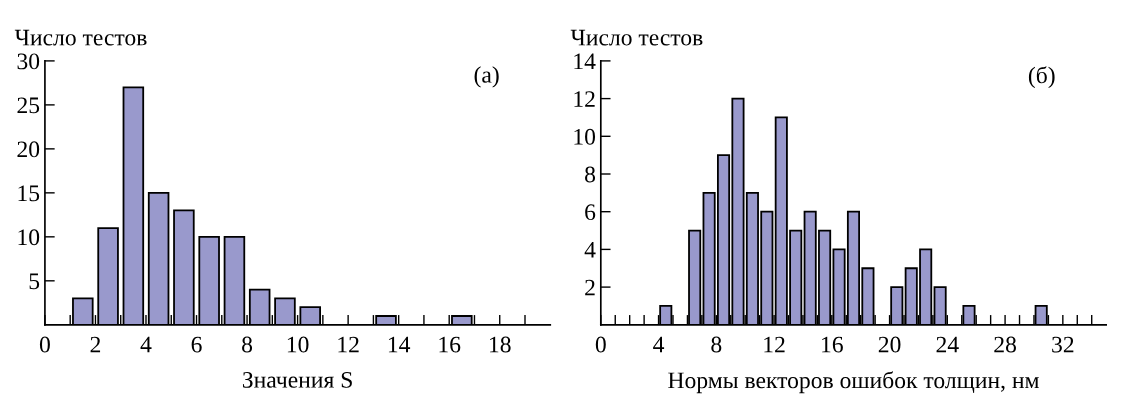  What do you see at coordinates (29, 193) in the screenshot?
I see `y-tick-label: 15` at bounding box center [29, 193].